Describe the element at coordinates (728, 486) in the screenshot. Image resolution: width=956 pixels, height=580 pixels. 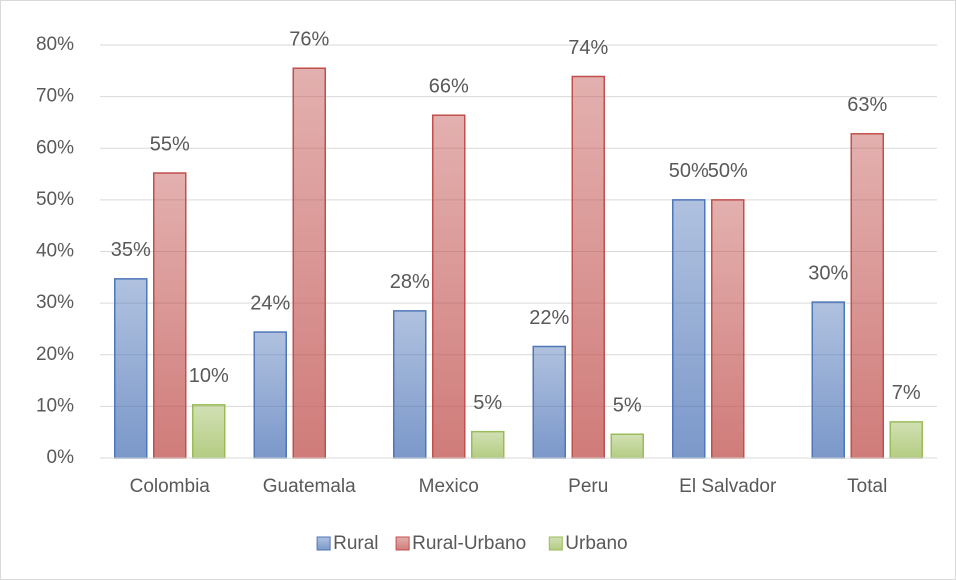
I see `x-tick-label: El Salvador` at that location.